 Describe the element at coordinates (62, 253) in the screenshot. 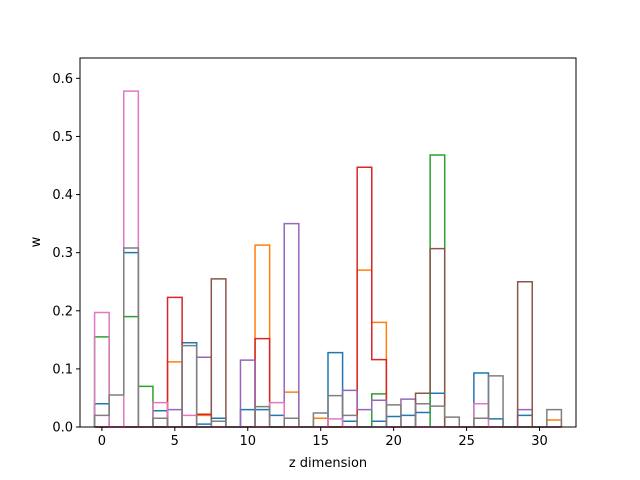

I see `y-tick-label: 0.3` at that location.